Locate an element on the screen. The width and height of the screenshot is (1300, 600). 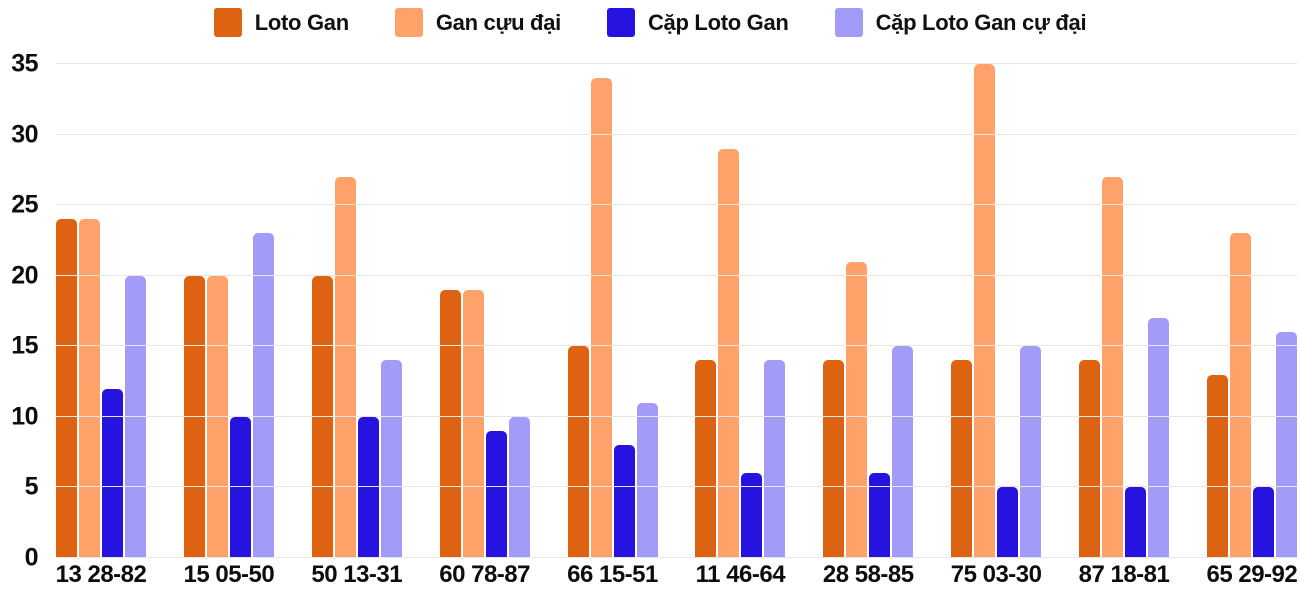
y-tick-label: 30 is located at coordinates (24, 134).